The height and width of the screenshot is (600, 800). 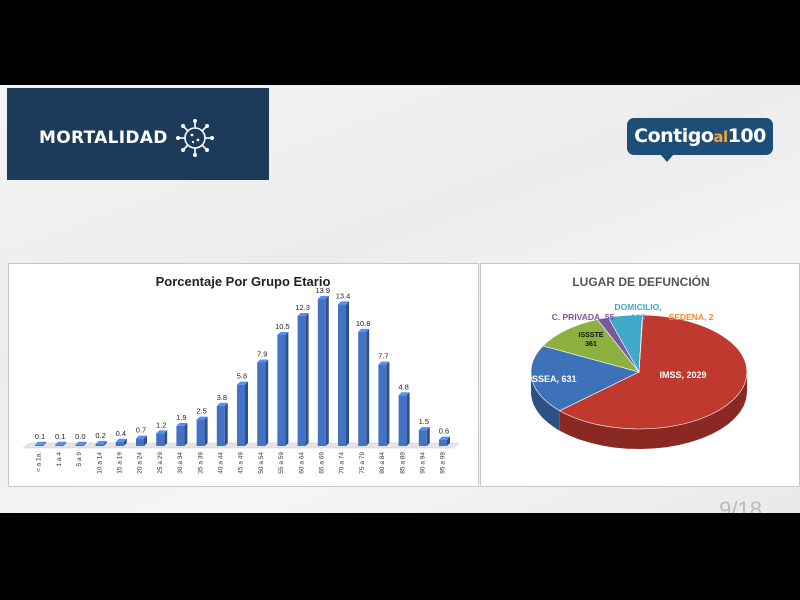 I want to click on pie-data-label-line: ISSSTE, so click(x=591, y=335).